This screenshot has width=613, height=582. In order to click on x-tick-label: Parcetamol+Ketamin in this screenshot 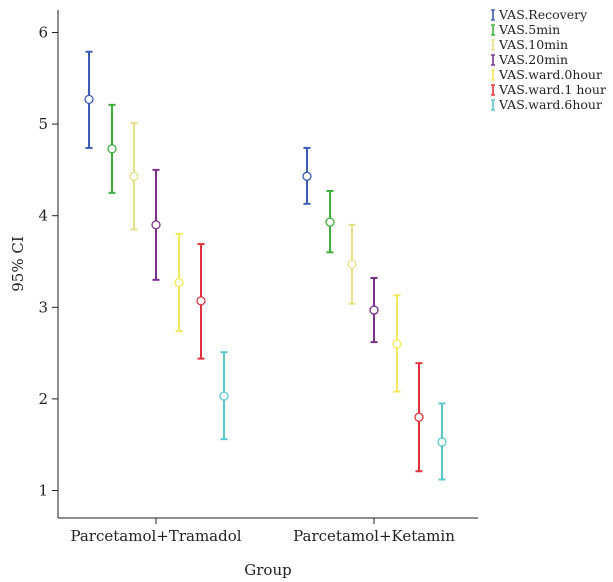, I will do `click(374, 536)`.